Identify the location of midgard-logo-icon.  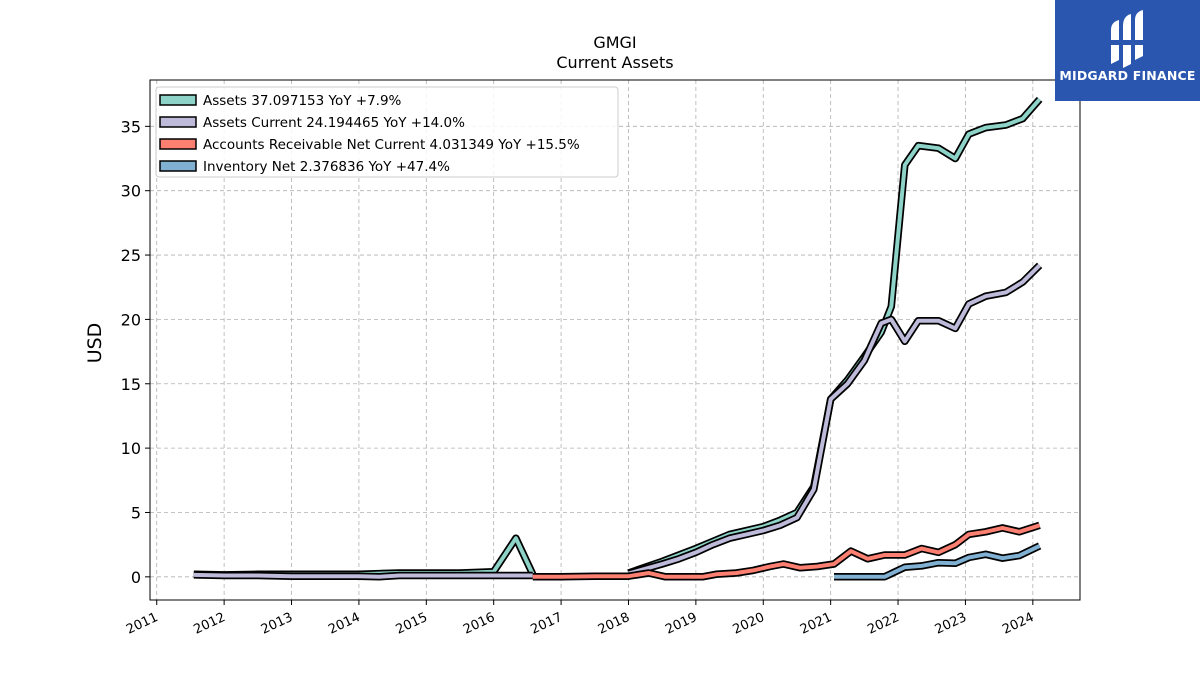
(1127, 39).